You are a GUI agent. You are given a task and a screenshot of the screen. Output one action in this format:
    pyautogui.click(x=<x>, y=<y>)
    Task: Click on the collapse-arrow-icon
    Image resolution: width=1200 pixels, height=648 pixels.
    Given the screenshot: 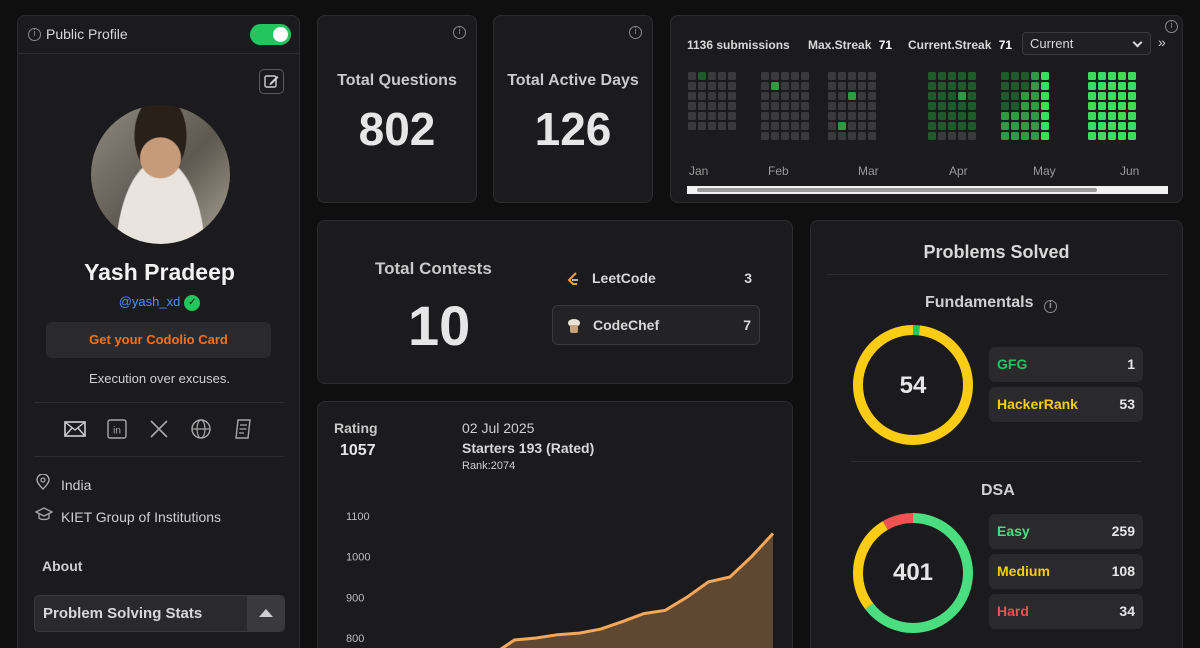 What is the action you would take?
    pyautogui.click(x=265, y=613)
    